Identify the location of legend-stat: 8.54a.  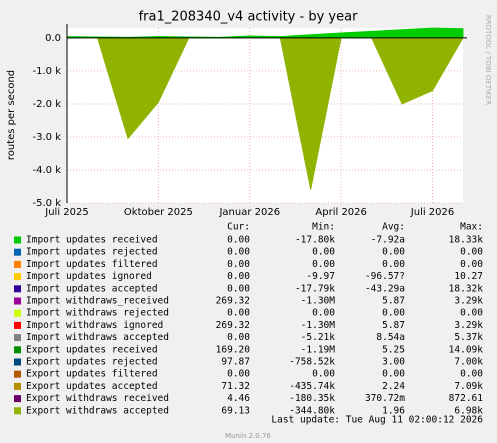
(390, 337).